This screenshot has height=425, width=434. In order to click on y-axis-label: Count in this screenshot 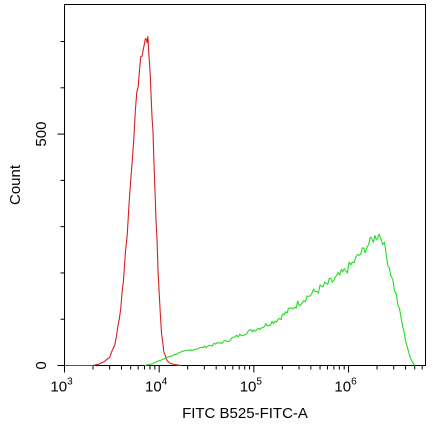, I will do `click(15, 184)`.